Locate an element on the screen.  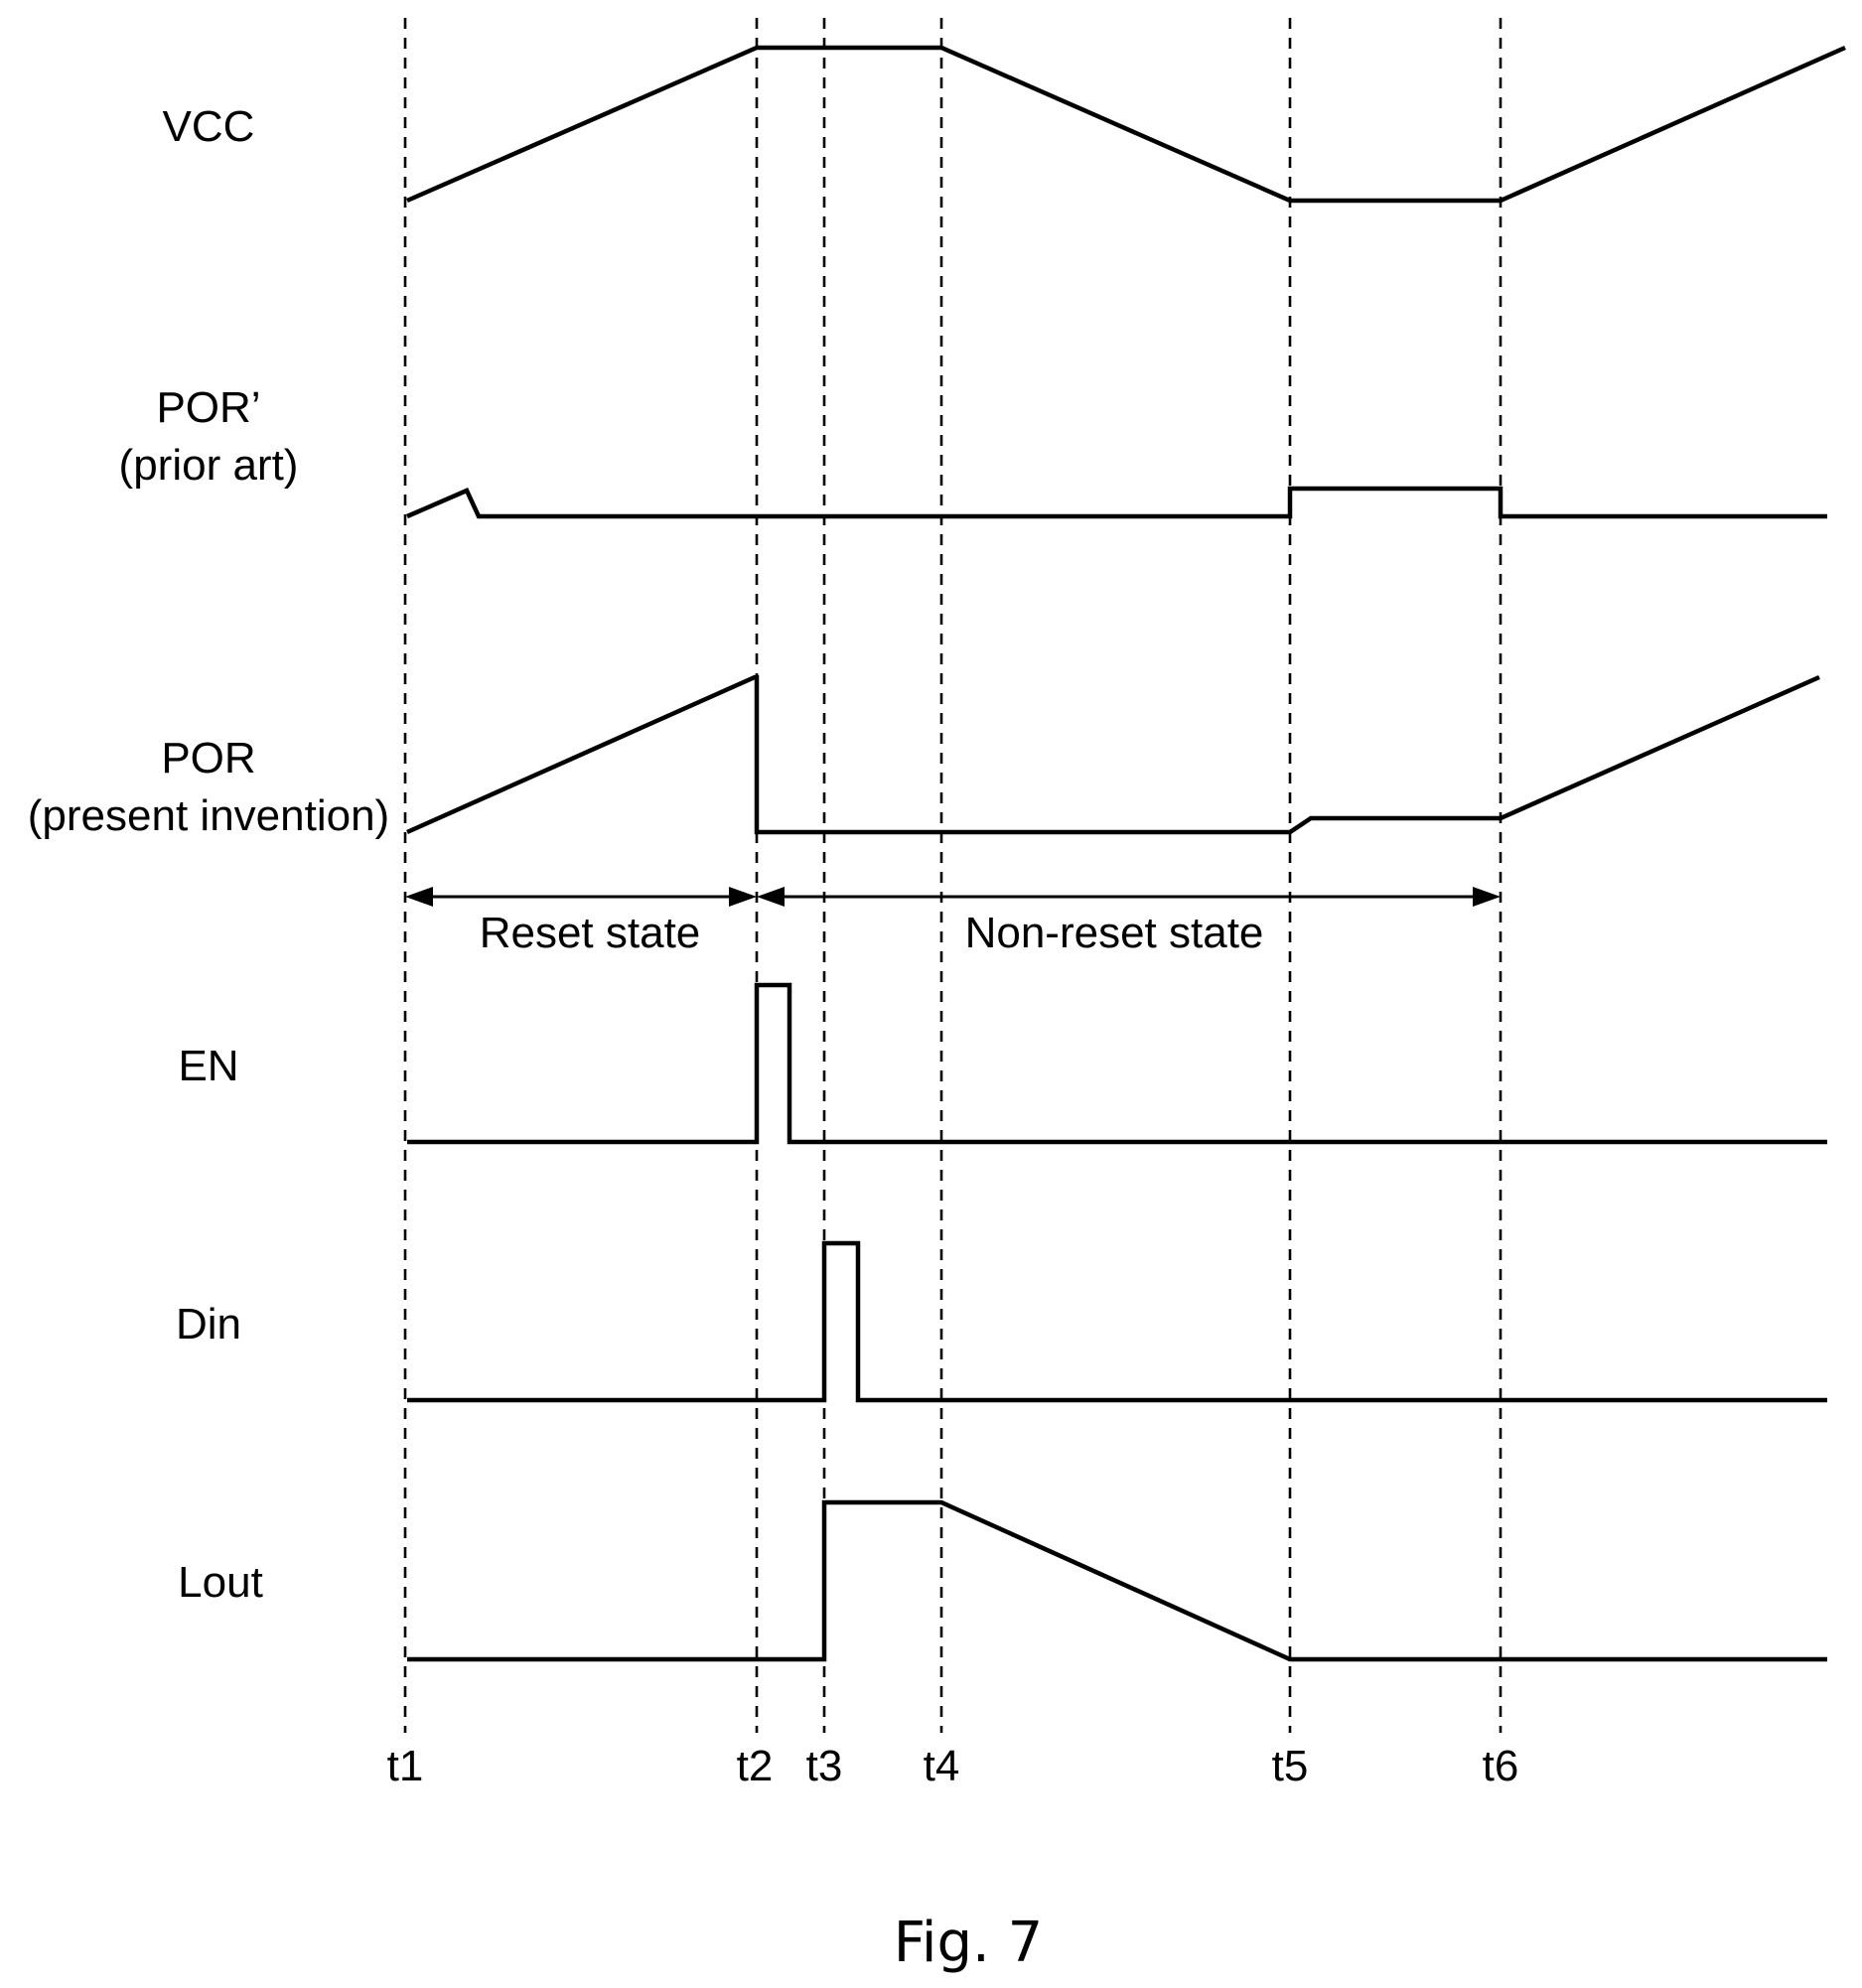
time-label-t4: t4 is located at coordinates (942, 1766).